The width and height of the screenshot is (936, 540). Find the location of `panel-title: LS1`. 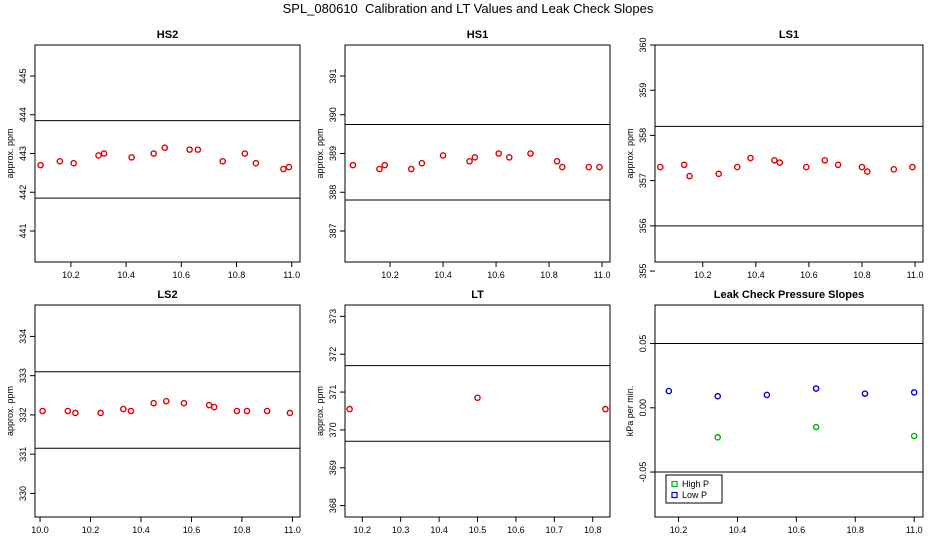

panel-title: LS1 is located at coordinates (789, 35).